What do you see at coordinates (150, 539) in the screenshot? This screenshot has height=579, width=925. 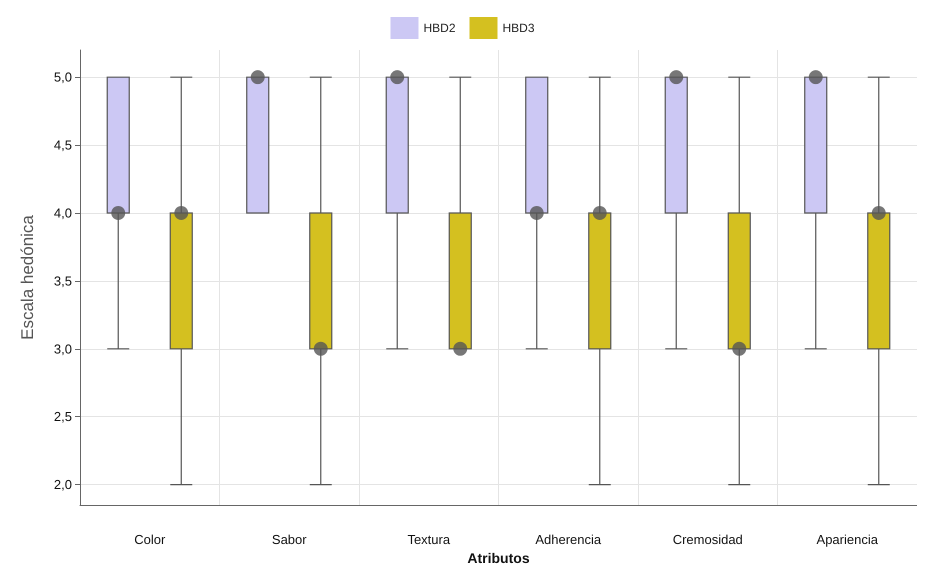 I see `x-tick-label: Color` at bounding box center [150, 539].